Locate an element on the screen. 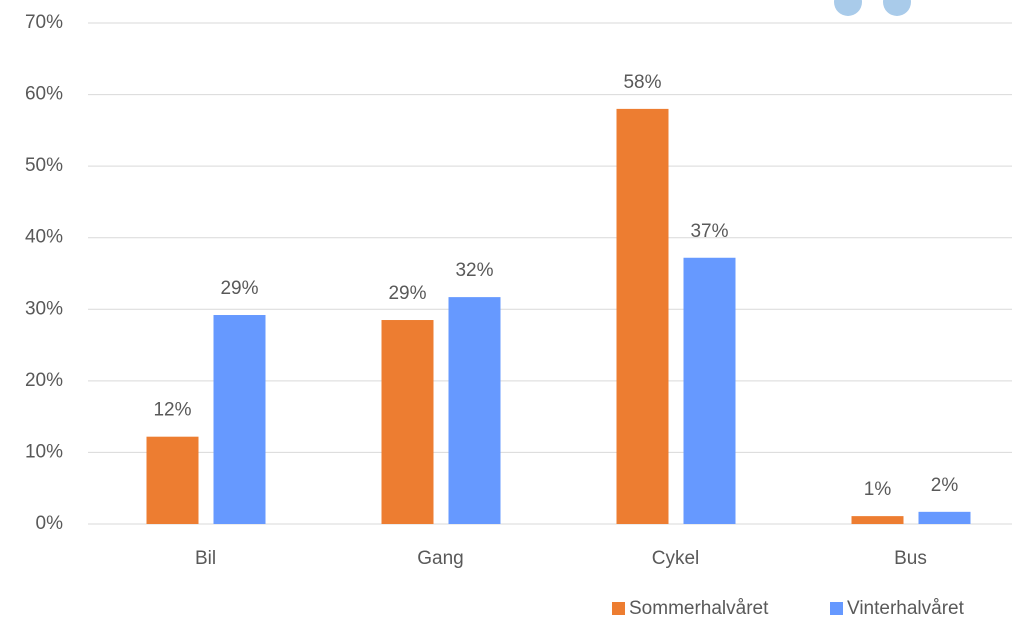 This screenshot has height=619, width=1014. x-tick-label: Gang is located at coordinates (440, 558).